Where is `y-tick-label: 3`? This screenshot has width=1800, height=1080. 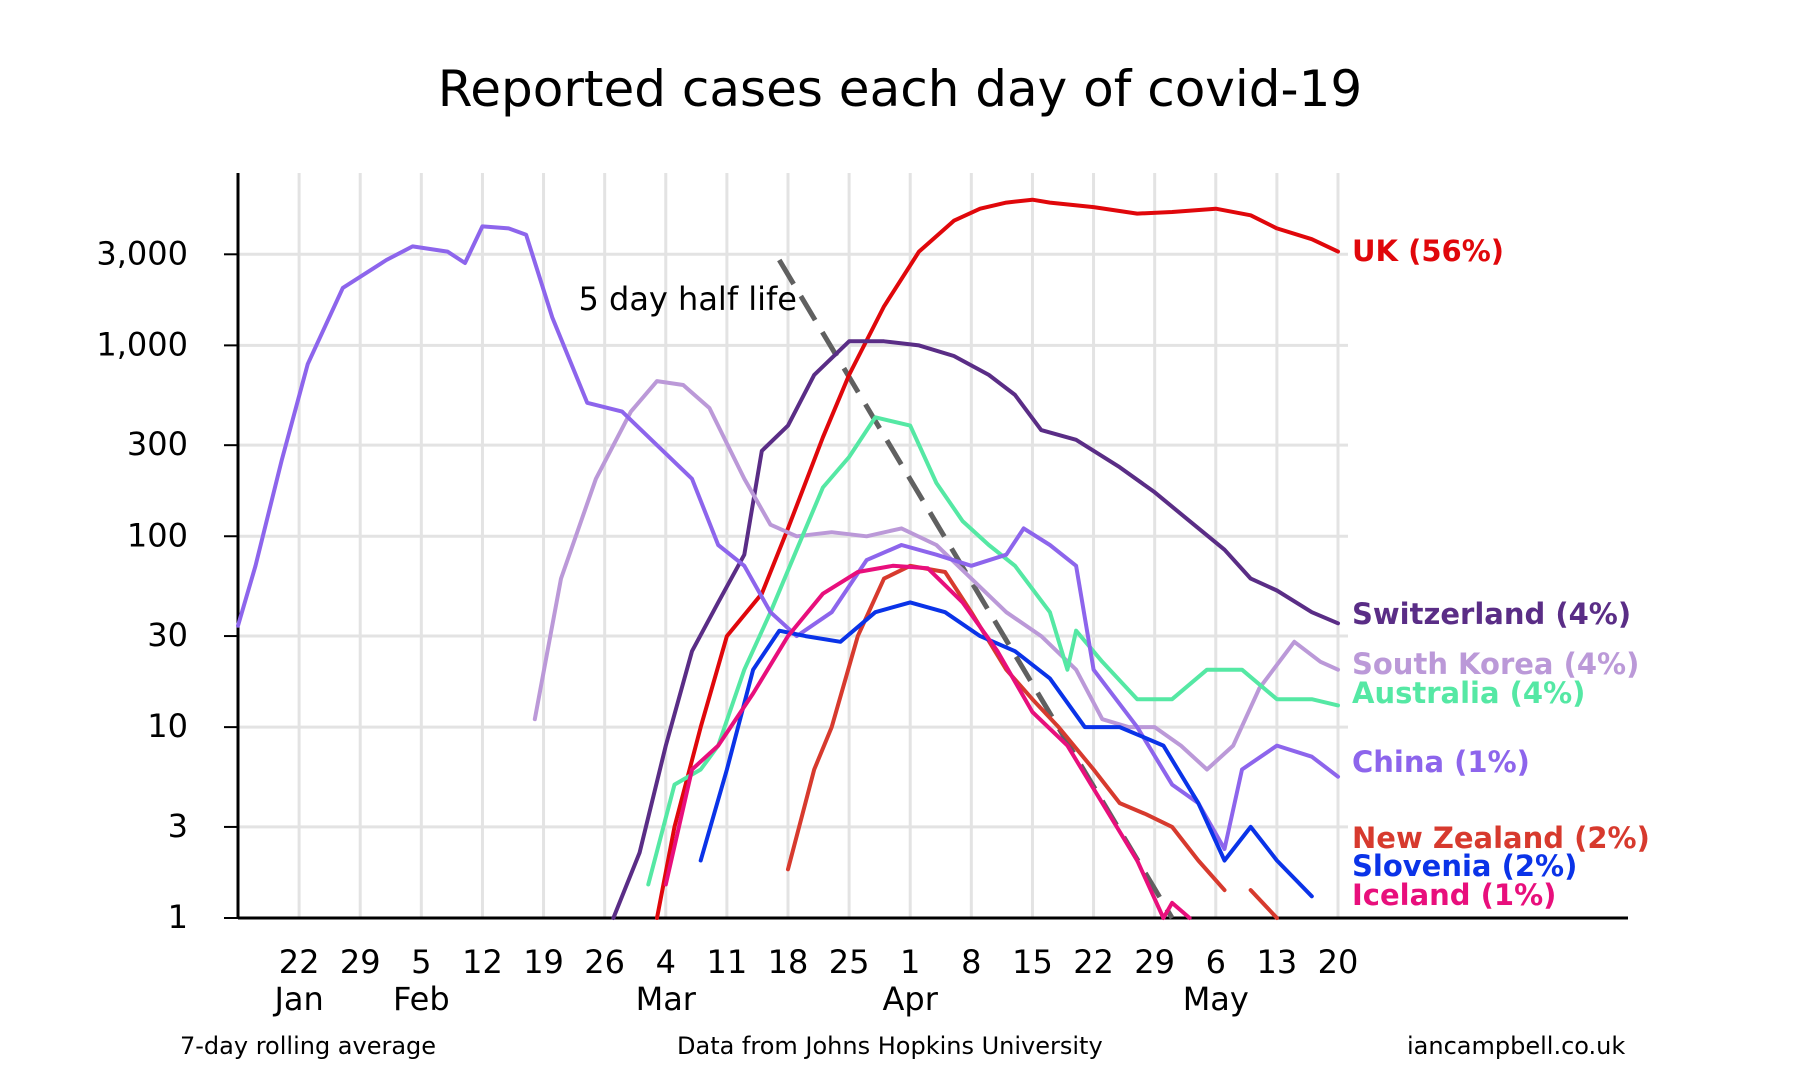
y-tick-label: 3 is located at coordinates (178, 826).